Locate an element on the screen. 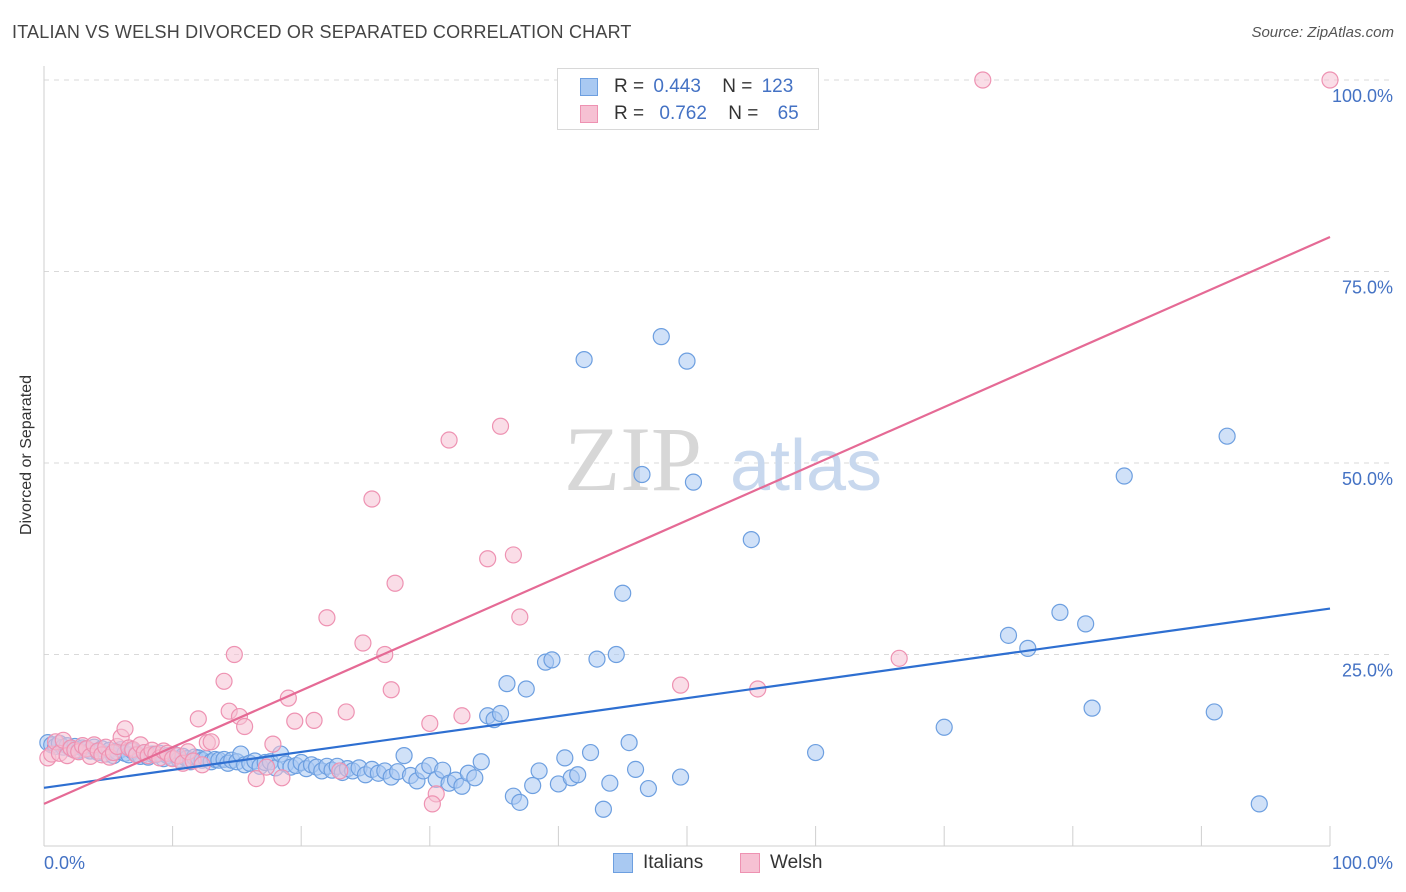 The height and width of the screenshot is (892, 1406). legend-item-italians: Italians is located at coordinates (658, 863).